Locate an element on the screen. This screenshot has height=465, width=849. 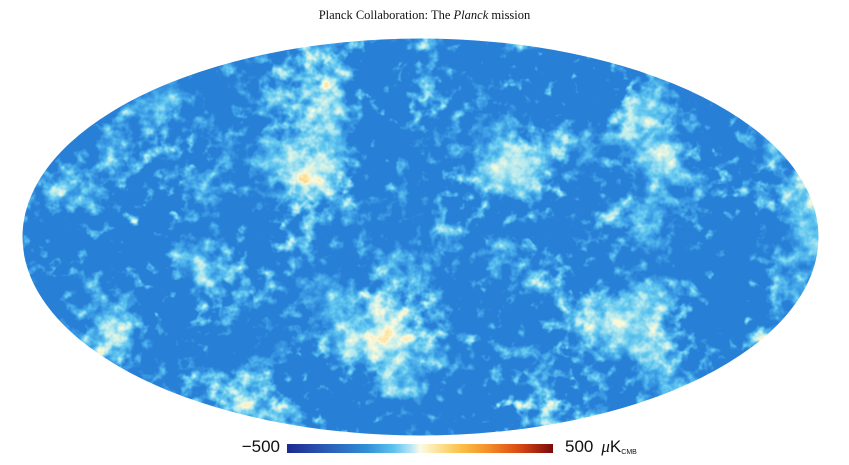
colorbar-max-label: 500 μKCMB is located at coordinates (601, 450).